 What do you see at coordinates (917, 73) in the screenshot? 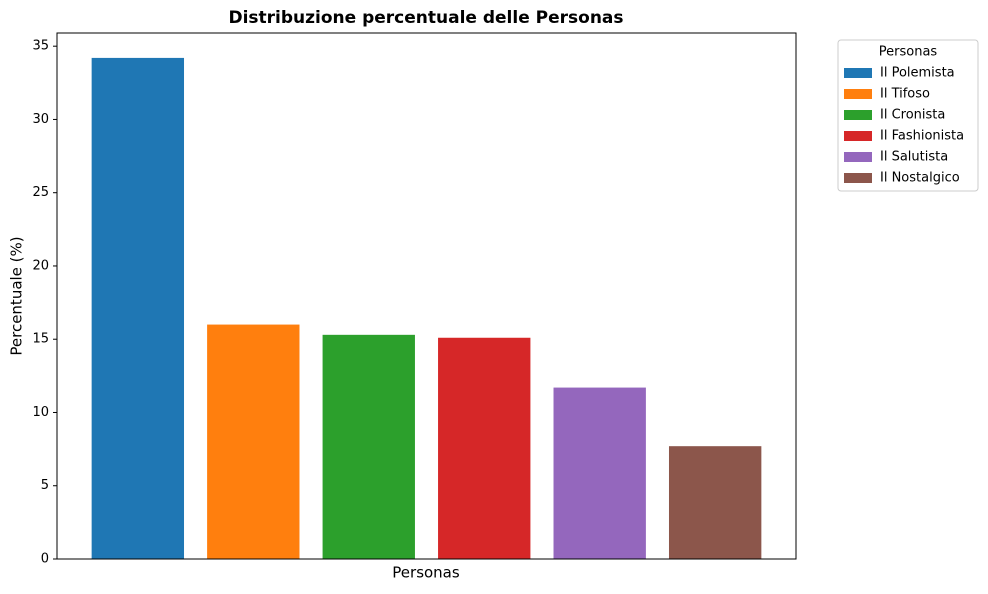
I see `legend-label: Il Polemista` at bounding box center [917, 73].